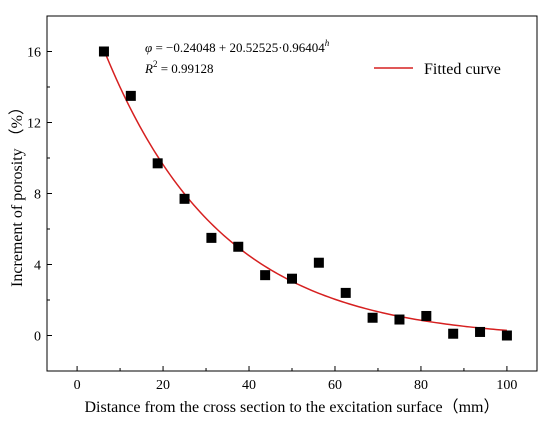  What do you see at coordinates (148, 68) in the screenshot?
I see `r2-label: R` at bounding box center [148, 68].